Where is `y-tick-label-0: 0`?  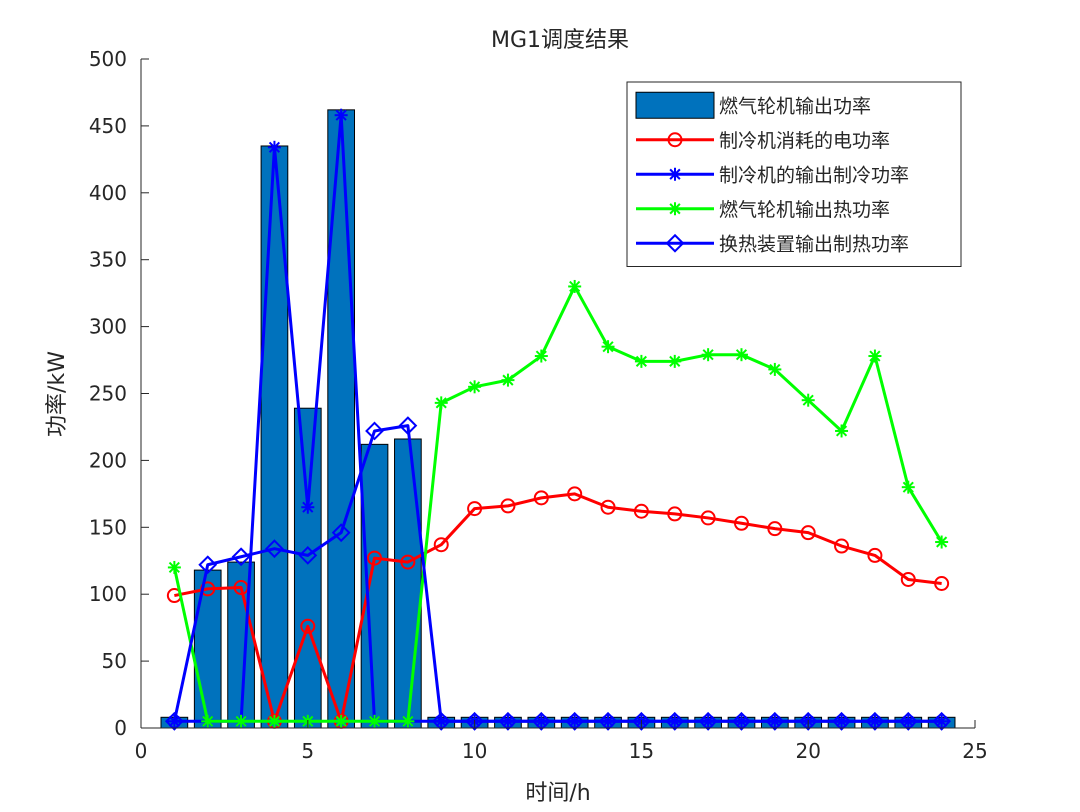
y-tick-label-0: 0 is located at coordinates (120, 728).